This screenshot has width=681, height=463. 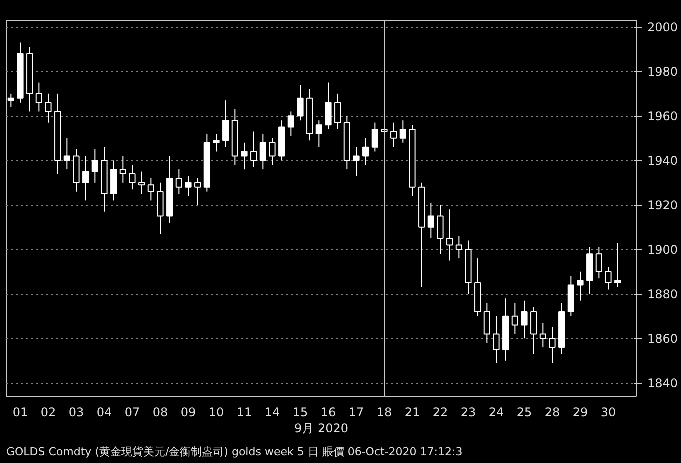 I want to click on x-tick-label: 07, so click(x=132, y=413).